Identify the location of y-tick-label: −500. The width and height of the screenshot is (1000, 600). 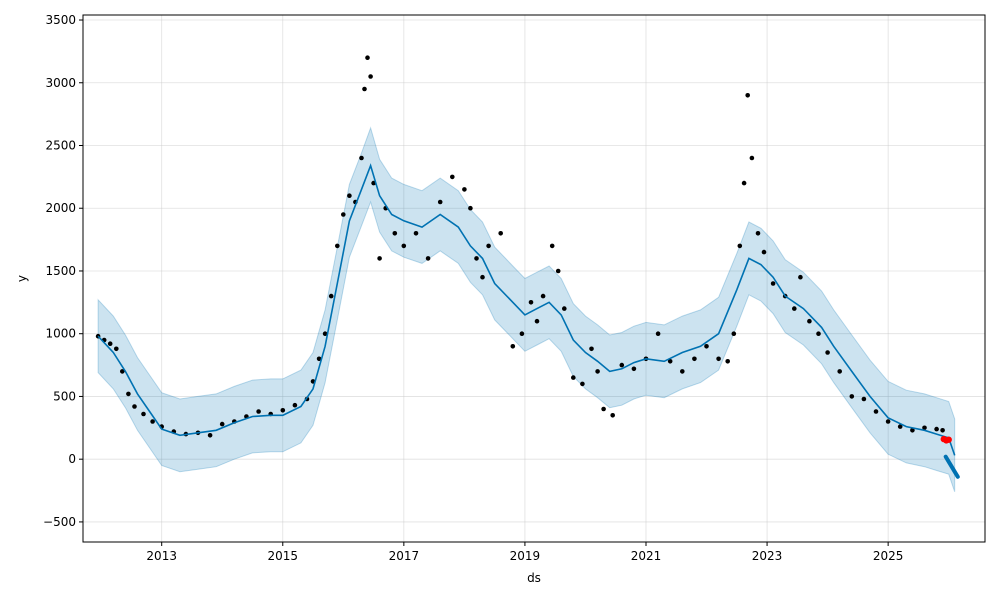
(59, 522).